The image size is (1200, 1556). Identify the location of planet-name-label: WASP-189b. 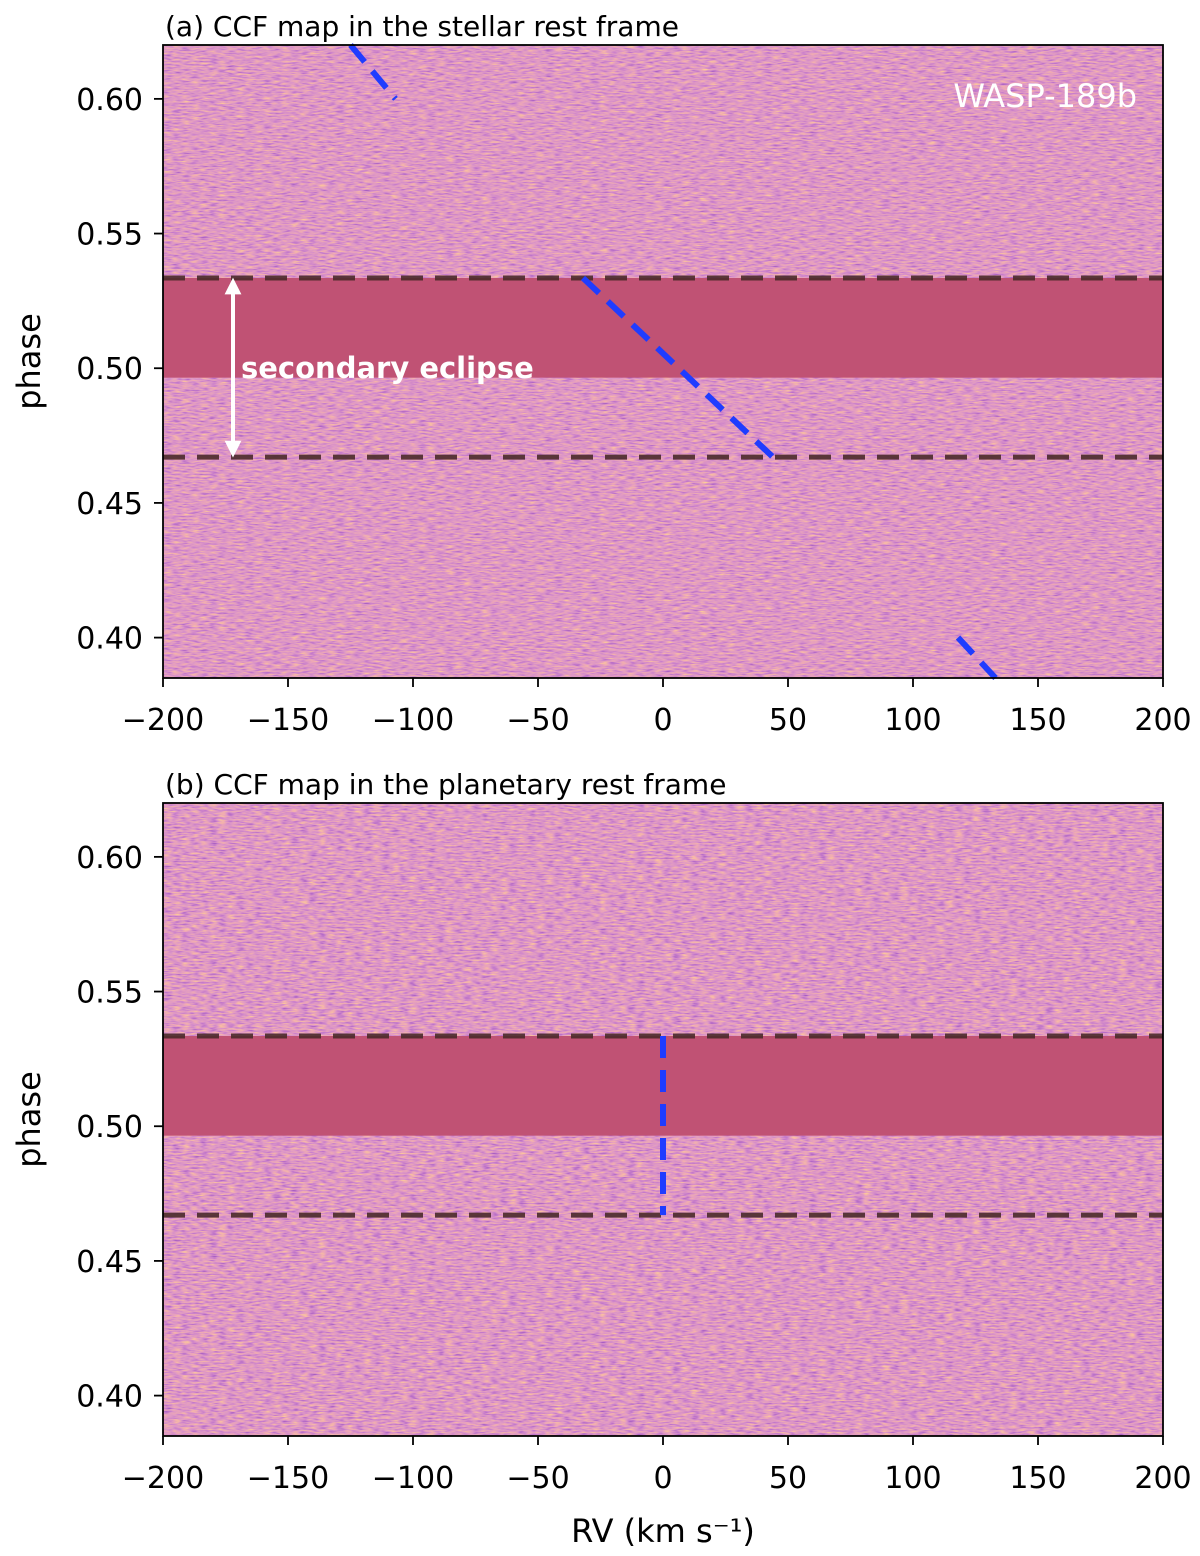
(1045, 96).